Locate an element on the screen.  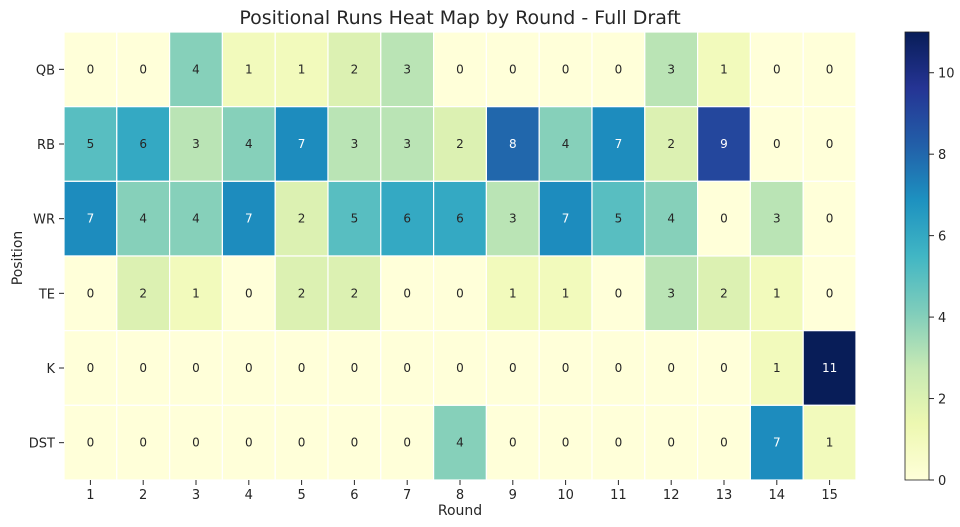
y-axis: QB RB WR TE K DST is located at coordinates (46, 257).